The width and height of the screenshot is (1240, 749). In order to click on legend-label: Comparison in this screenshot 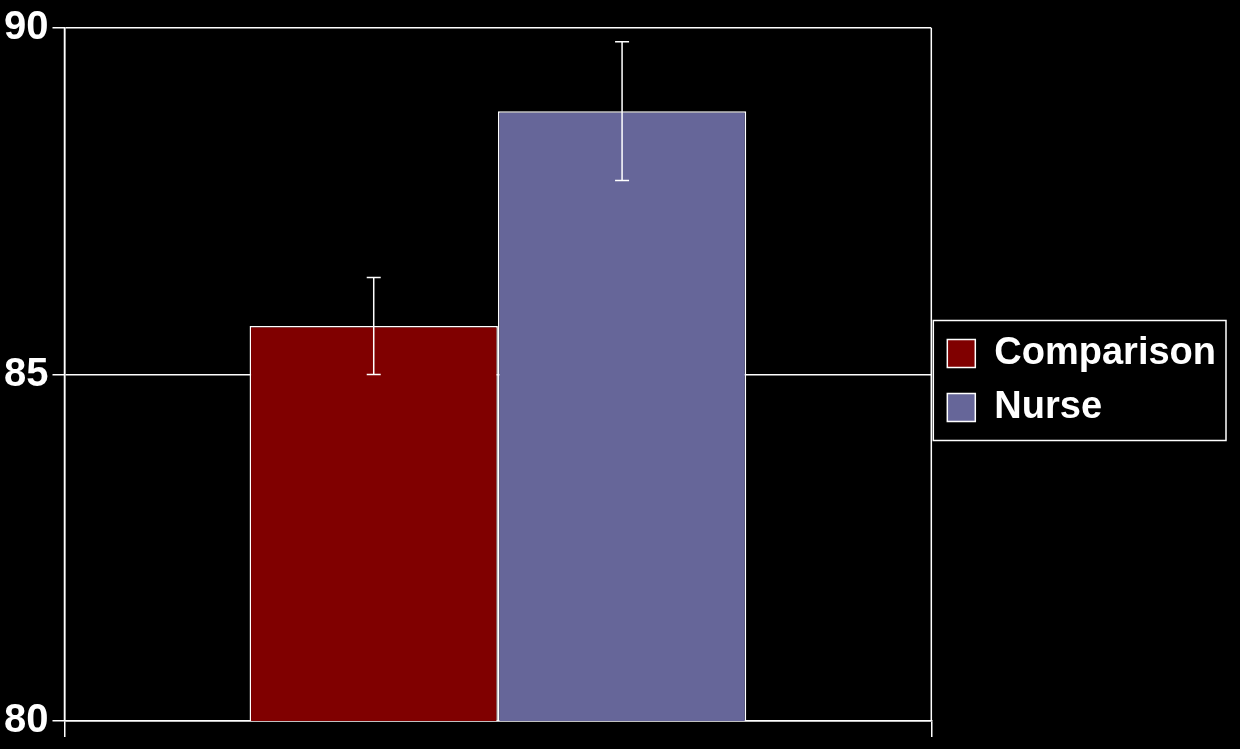, I will do `click(1105, 350)`.